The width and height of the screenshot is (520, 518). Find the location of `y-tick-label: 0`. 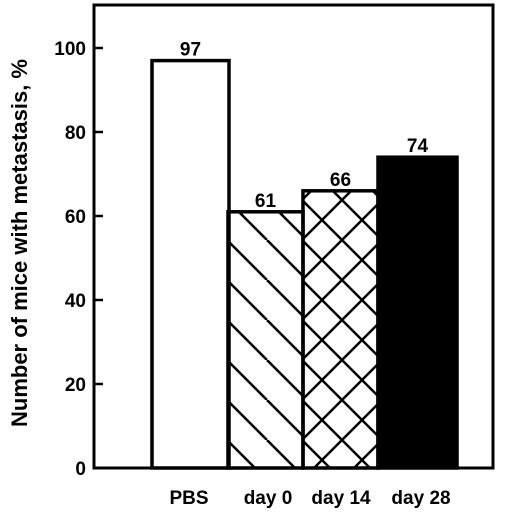

y-tick-label: 0 is located at coordinates (80, 469).